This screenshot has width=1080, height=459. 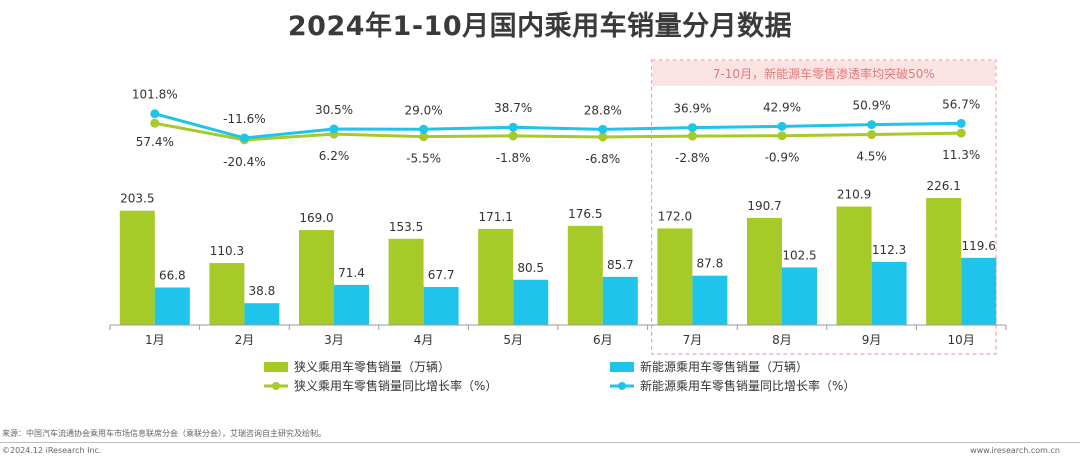 What do you see at coordinates (854, 195) in the screenshot?
I see `data-label-total-sales: 210.9` at bounding box center [854, 195].